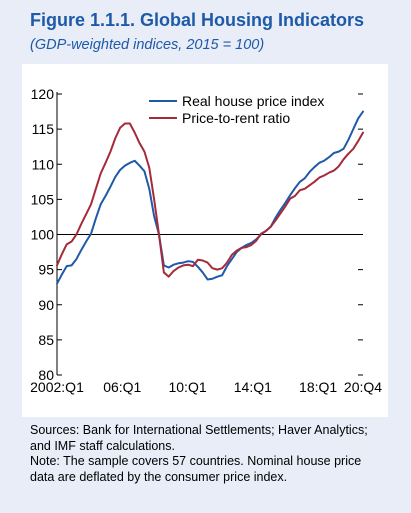 The image size is (411, 513). I want to click on y-tick-label: 105, so click(43, 199).